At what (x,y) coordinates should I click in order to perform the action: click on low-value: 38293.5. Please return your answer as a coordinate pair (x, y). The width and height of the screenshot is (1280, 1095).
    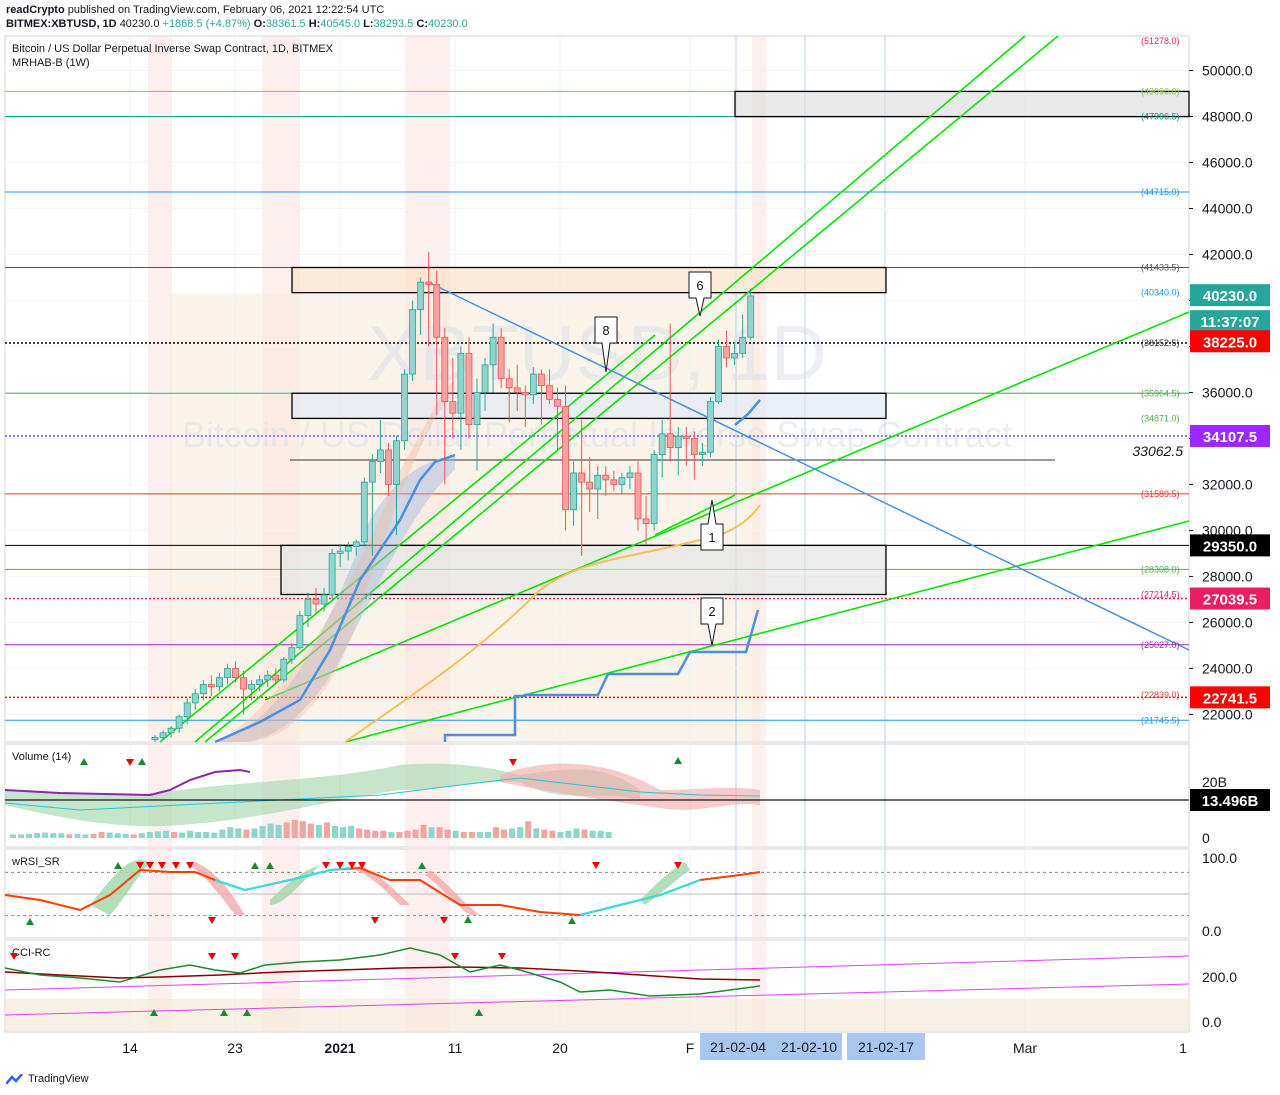
    Looking at the image, I should click on (393, 24).